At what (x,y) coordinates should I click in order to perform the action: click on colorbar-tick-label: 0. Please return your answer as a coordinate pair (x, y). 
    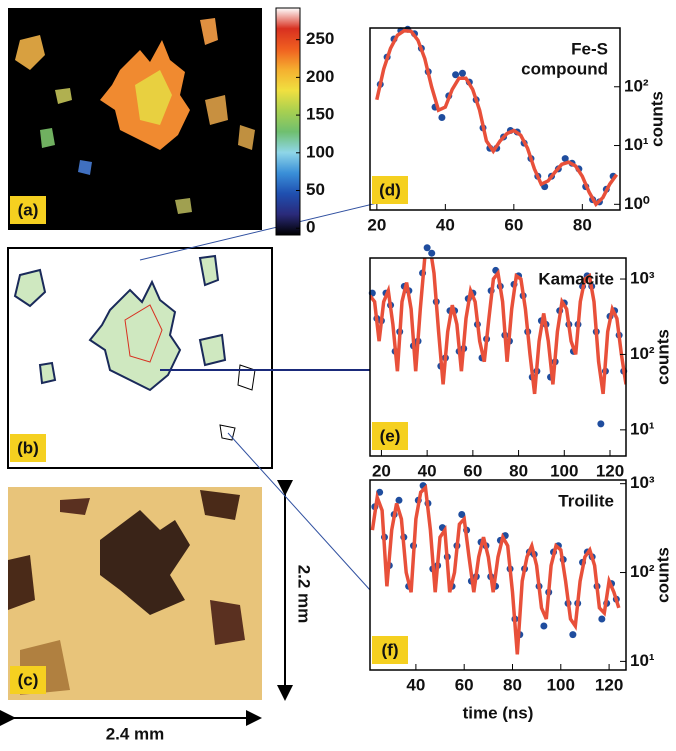
    Looking at the image, I should click on (310, 227).